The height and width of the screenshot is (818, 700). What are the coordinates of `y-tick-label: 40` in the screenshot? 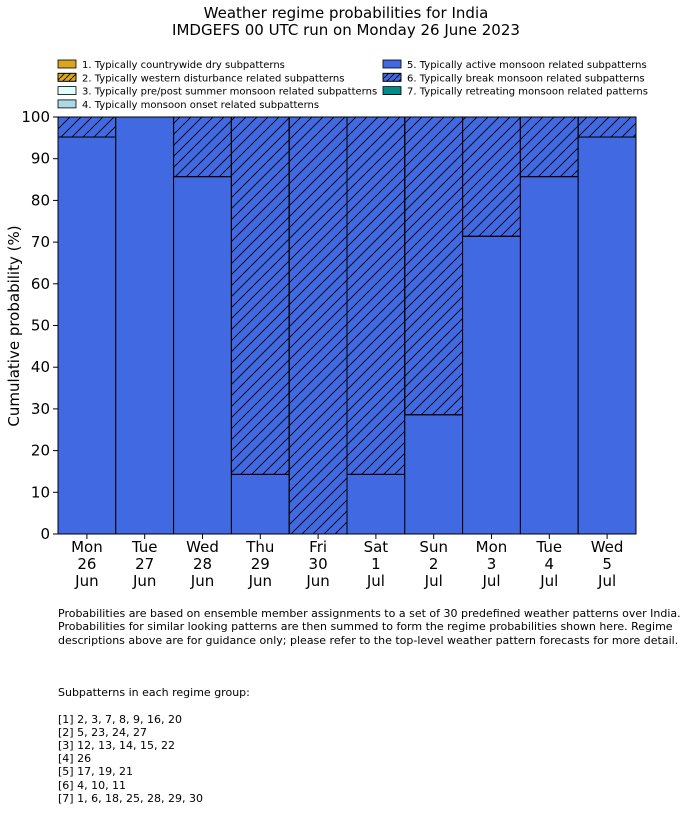 It's located at (40, 367).